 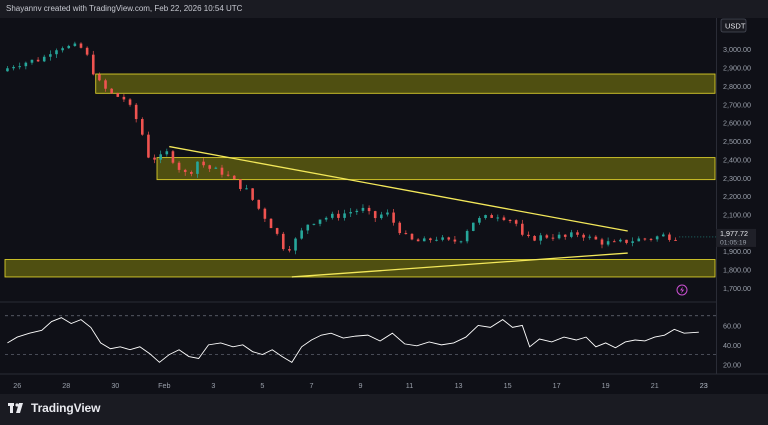 What do you see at coordinates (15, 407) in the screenshot?
I see `tradingview-logo-icon` at bounding box center [15, 407].